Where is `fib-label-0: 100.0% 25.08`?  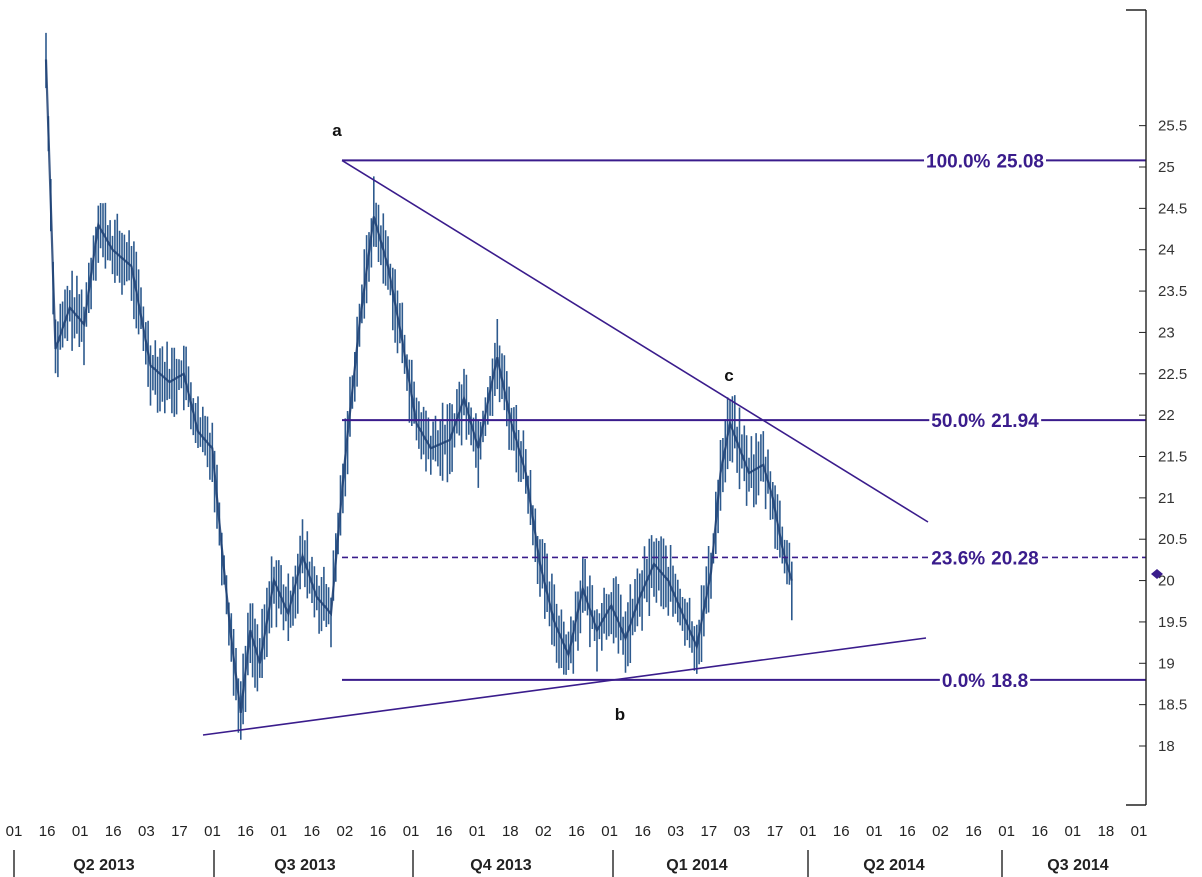 fib-label-0: 100.0% 25.08 is located at coordinates (985, 161).